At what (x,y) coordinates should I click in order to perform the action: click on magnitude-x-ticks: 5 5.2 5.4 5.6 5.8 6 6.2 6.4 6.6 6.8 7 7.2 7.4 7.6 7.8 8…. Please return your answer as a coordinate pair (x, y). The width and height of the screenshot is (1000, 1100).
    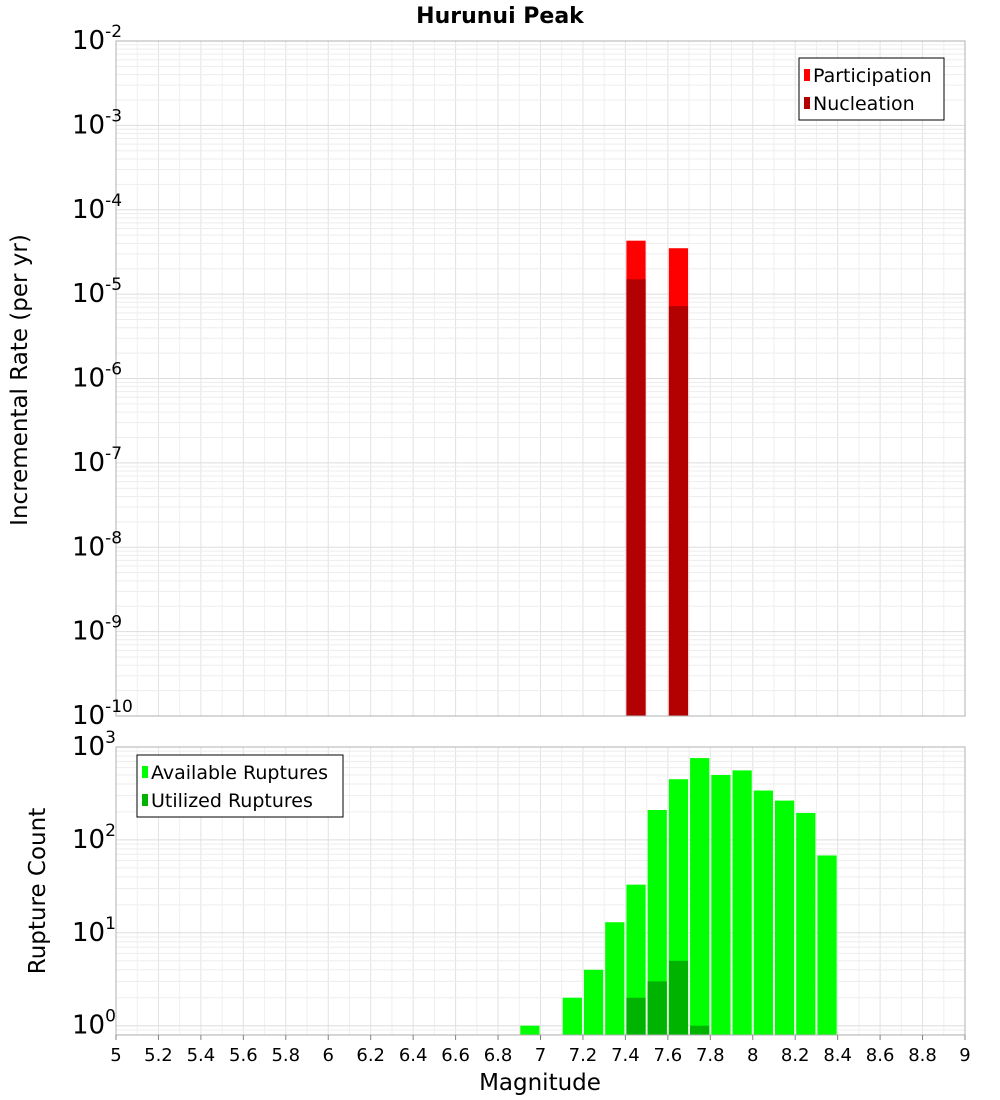
    Looking at the image, I should click on (540, 1050).